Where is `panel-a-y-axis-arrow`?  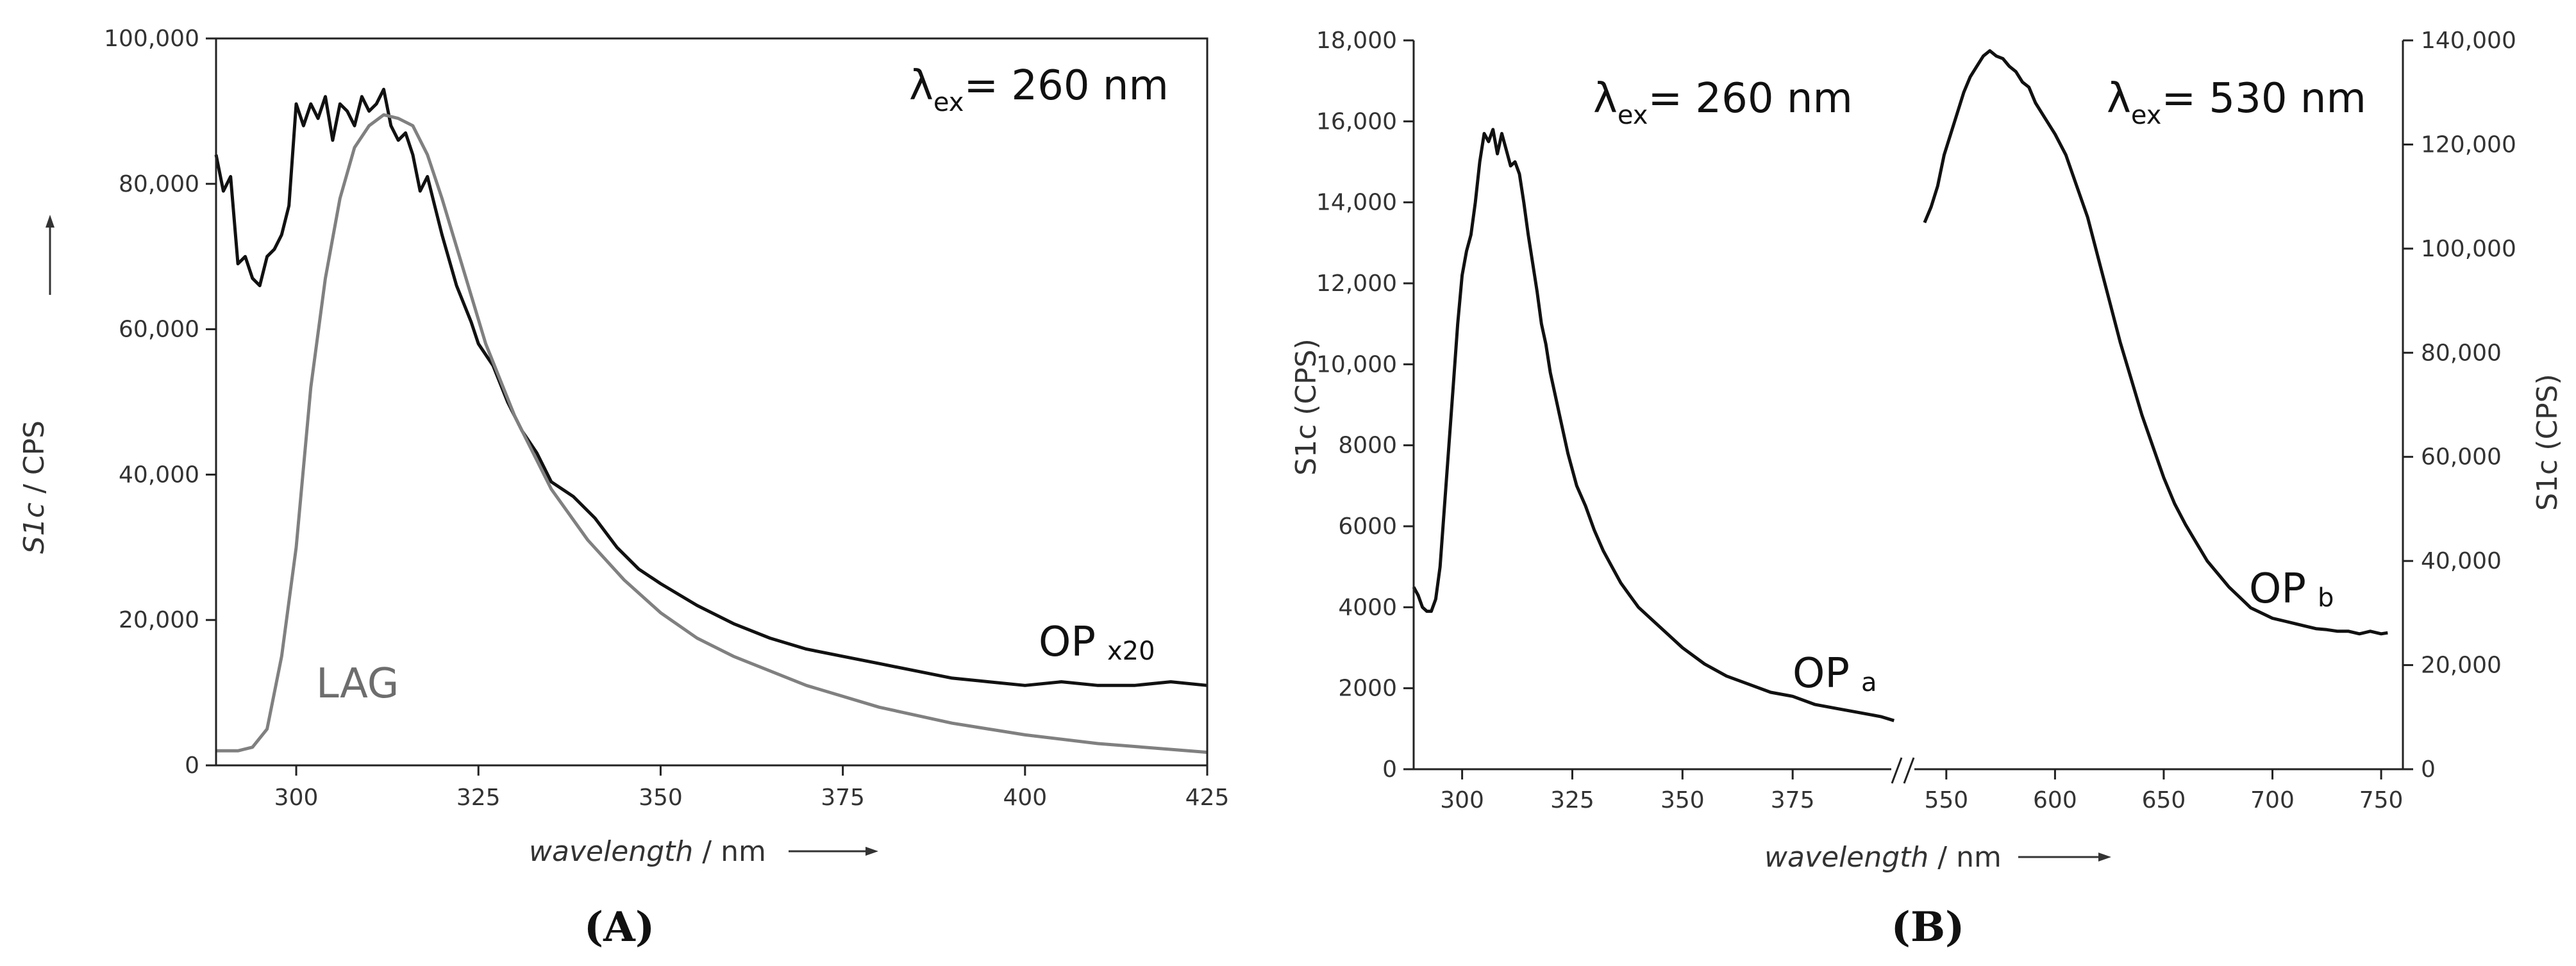 panel-a-y-axis-arrow is located at coordinates (50, 255).